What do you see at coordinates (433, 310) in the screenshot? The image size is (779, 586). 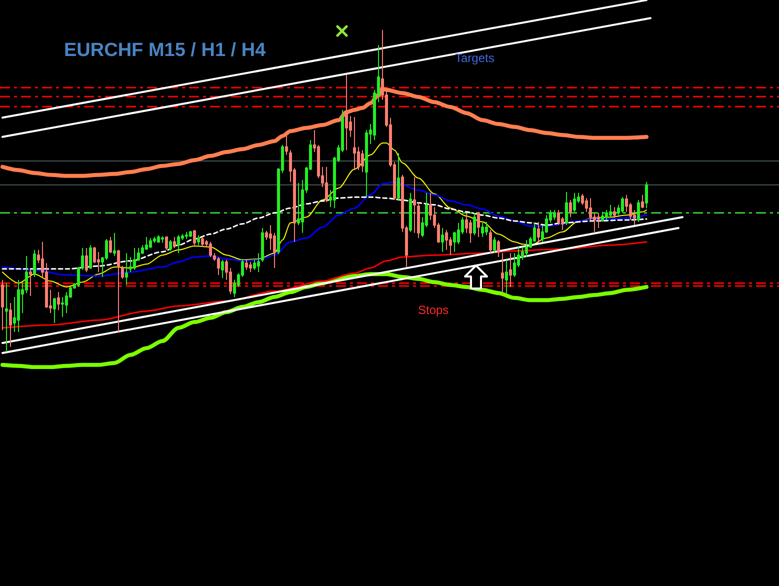 I see `annotation: Stops` at bounding box center [433, 310].